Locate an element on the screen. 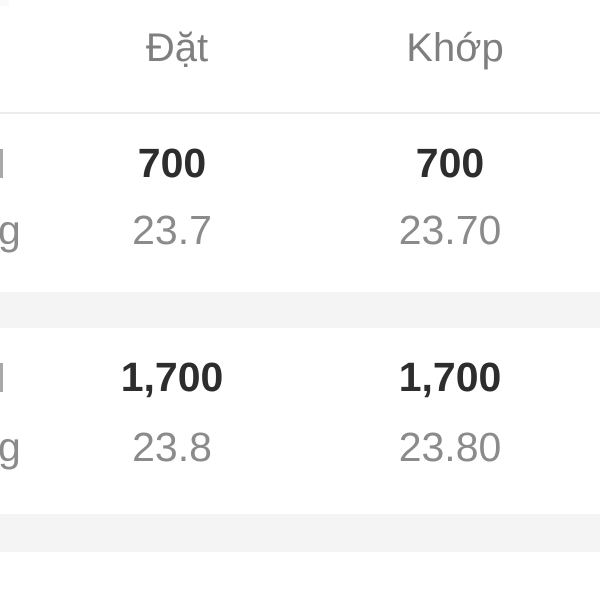  placed-quantity: 1,700 is located at coordinates (172, 377).